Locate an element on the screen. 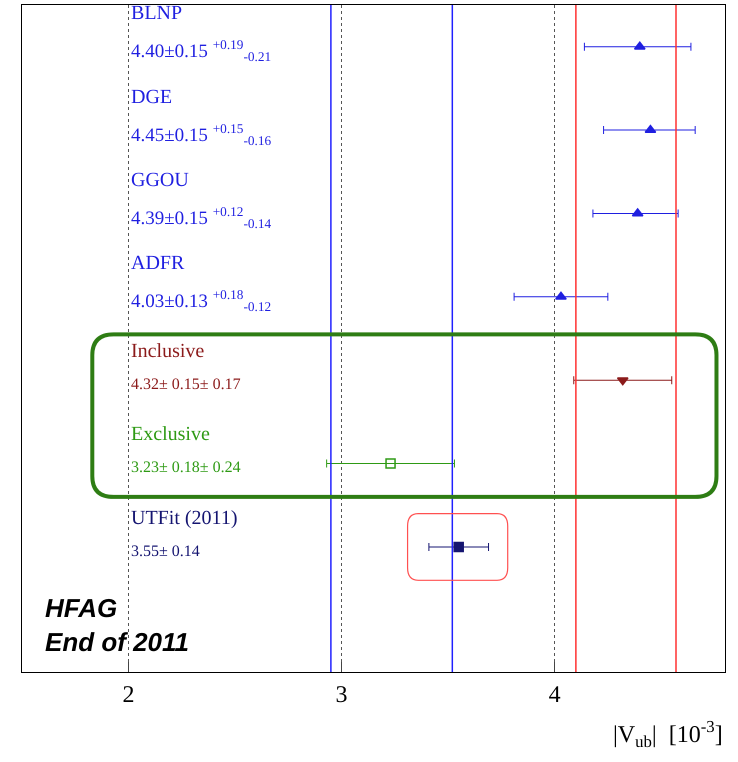 The image size is (738, 762). y-tick-label: Inclusive is located at coordinates (167, 351).